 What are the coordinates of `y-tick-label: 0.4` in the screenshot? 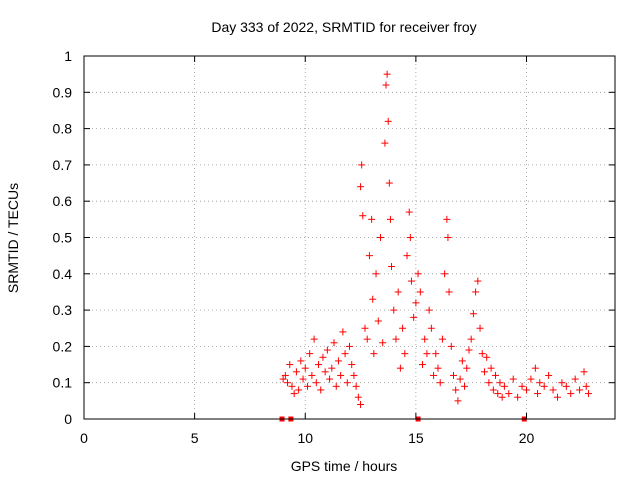 It's located at (63, 274).